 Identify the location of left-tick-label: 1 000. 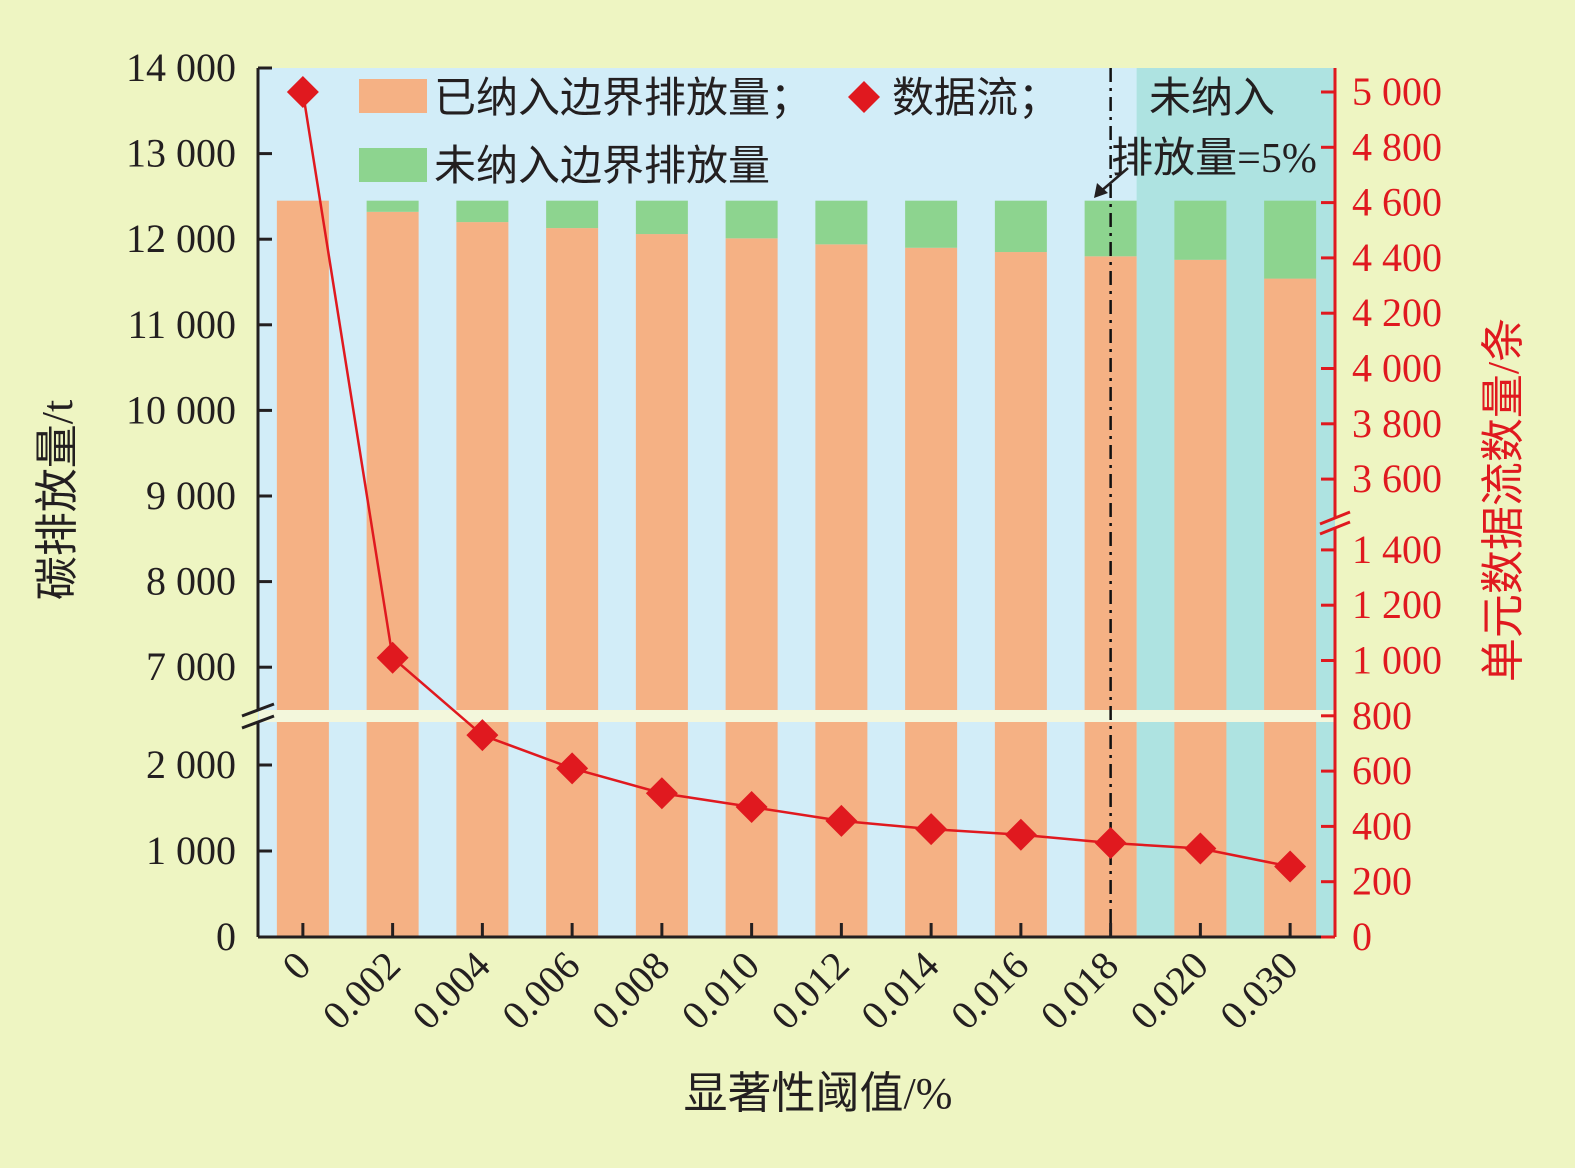
(191, 850).